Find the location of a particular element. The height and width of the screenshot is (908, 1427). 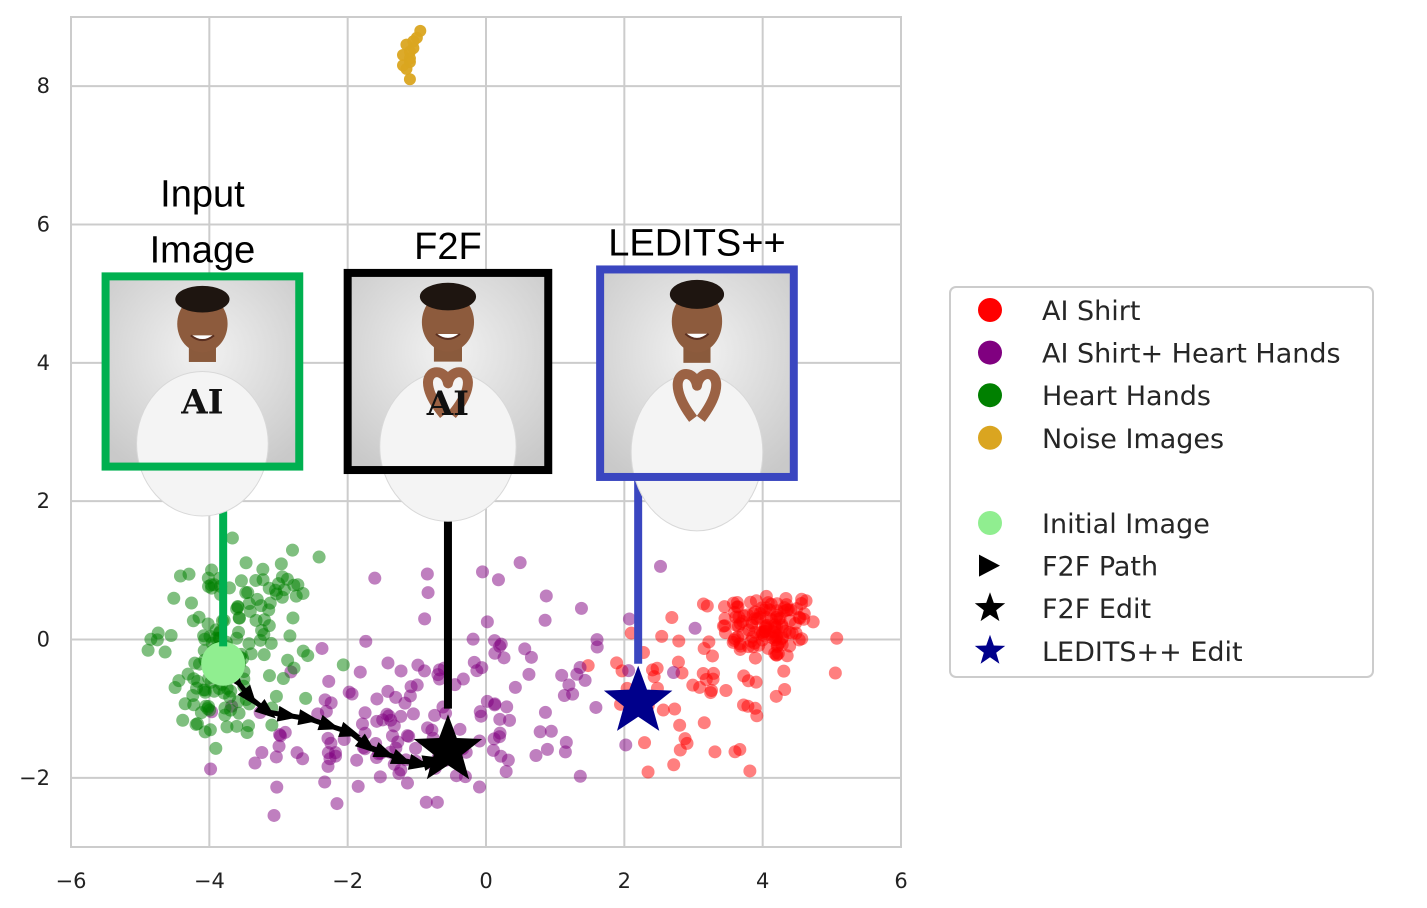

f2f-hair is located at coordinates (448, 296).